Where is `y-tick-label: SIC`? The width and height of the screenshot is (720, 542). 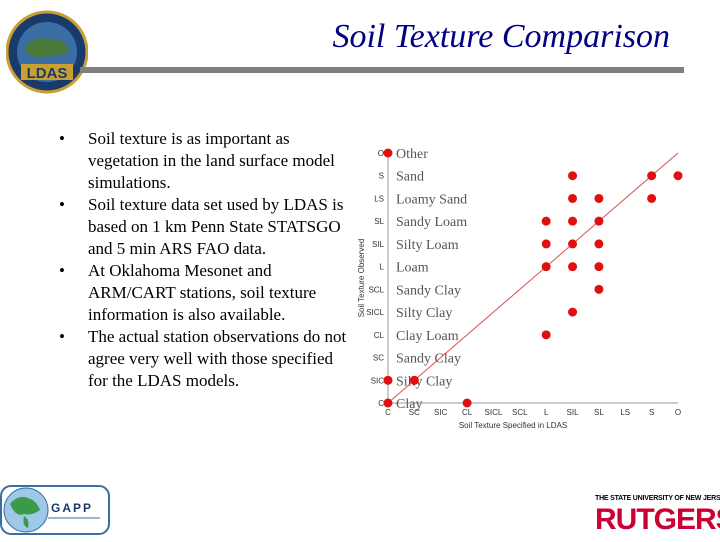
y-tick-label: SIC is located at coordinates (378, 380).